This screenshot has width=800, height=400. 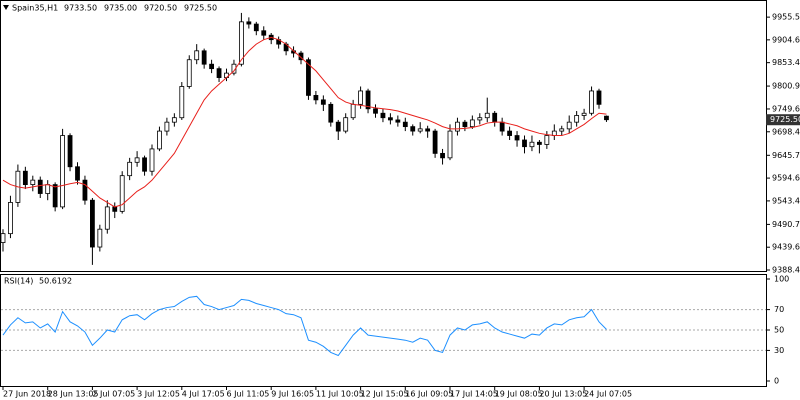 I want to click on x-tick-label: 6 Jul 11:05, so click(x=248, y=394).